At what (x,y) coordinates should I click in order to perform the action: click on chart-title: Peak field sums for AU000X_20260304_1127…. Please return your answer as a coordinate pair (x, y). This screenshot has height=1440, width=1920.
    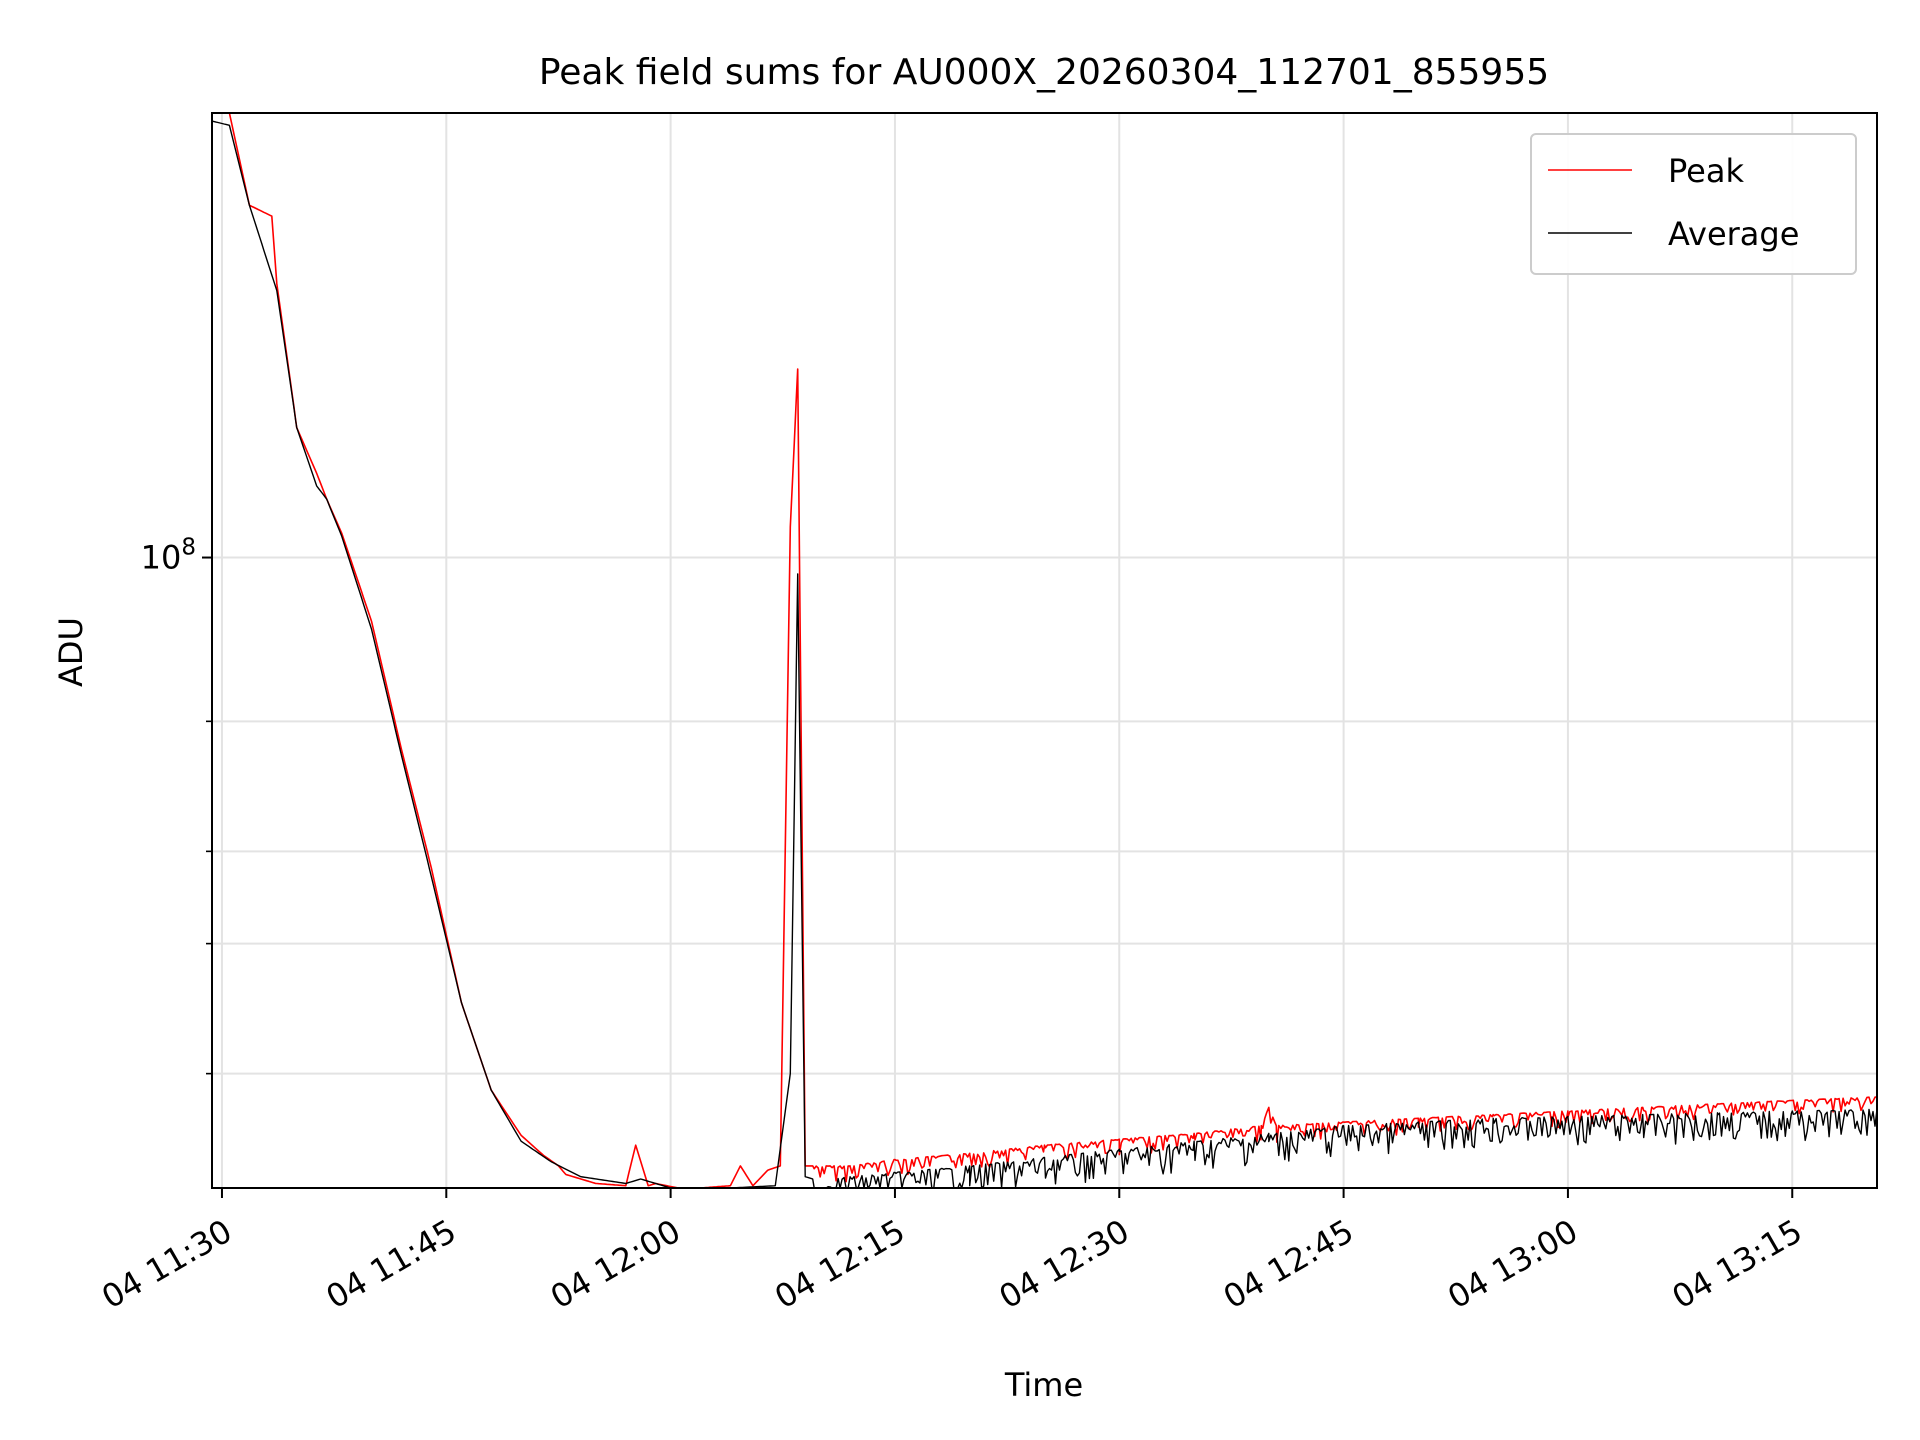
    Looking at the image, I should click on (1044, 72).